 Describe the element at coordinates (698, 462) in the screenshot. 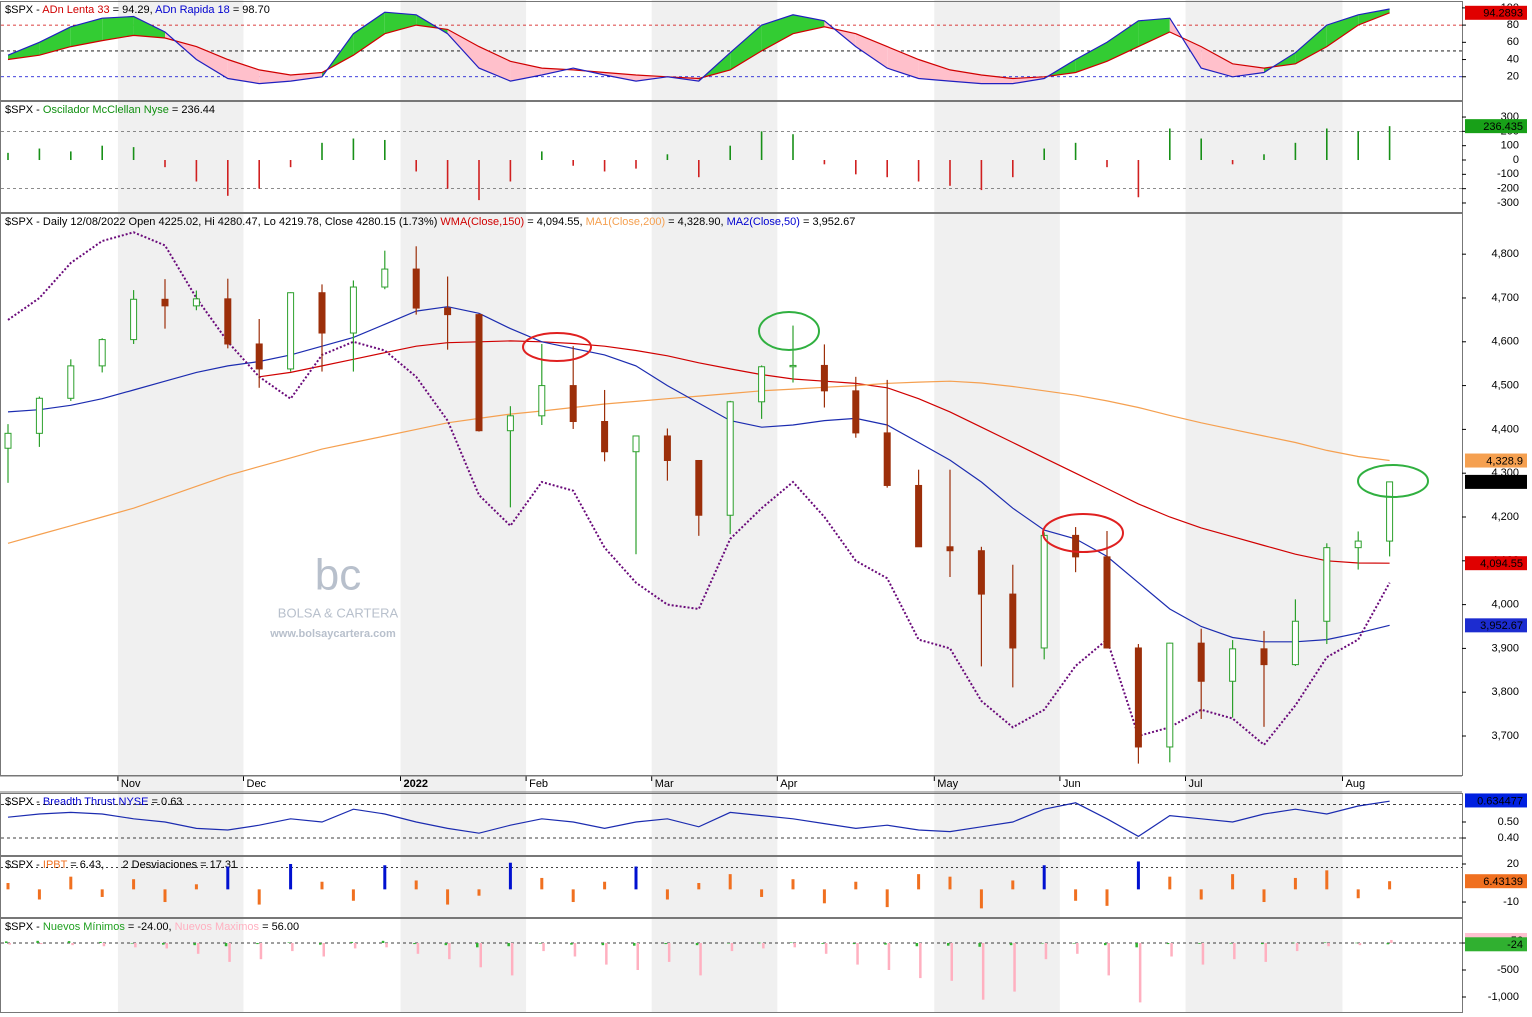

I see `series-line` at that location.